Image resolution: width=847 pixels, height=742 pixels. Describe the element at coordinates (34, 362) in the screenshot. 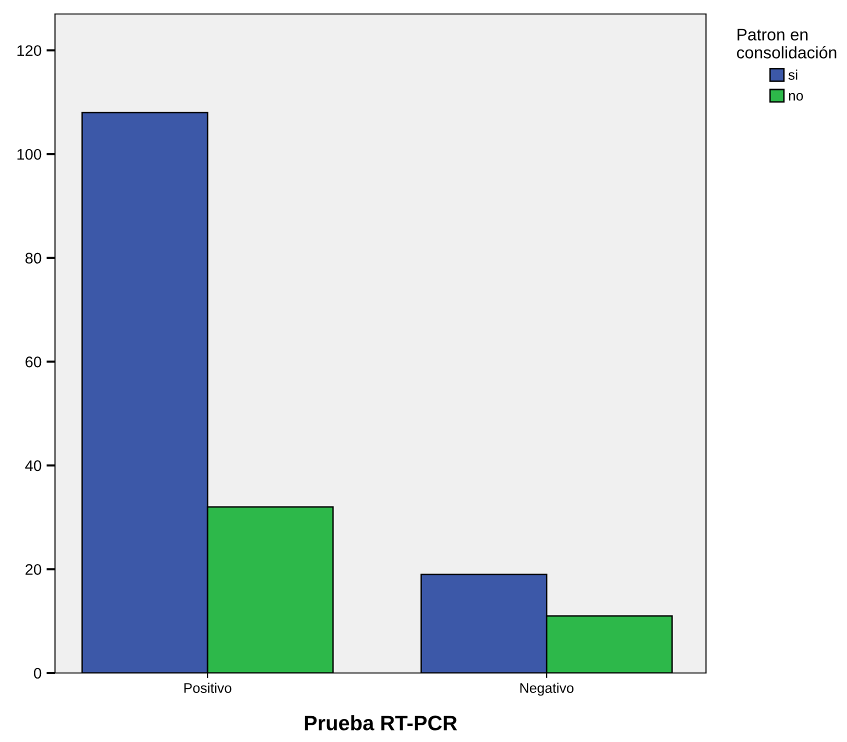

I see `y-tick-label: 60` at that location.